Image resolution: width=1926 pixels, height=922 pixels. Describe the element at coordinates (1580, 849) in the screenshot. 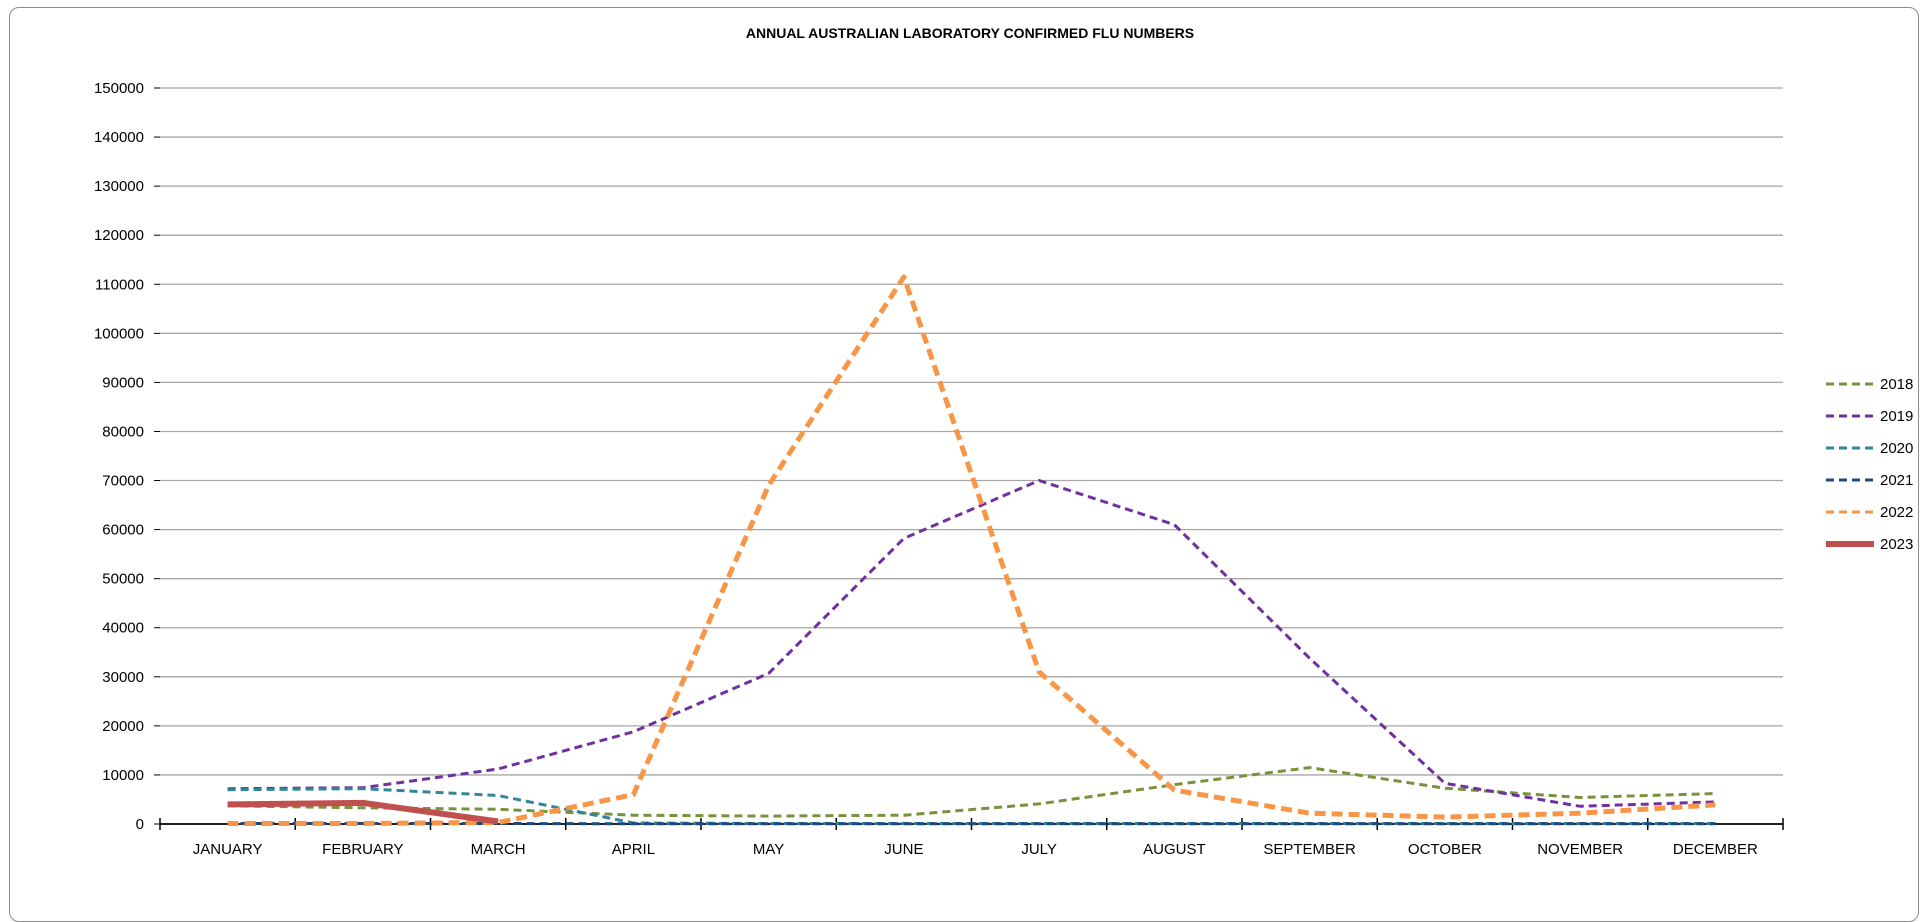

I see `x-tick-label: NOVEMBER` at that location.